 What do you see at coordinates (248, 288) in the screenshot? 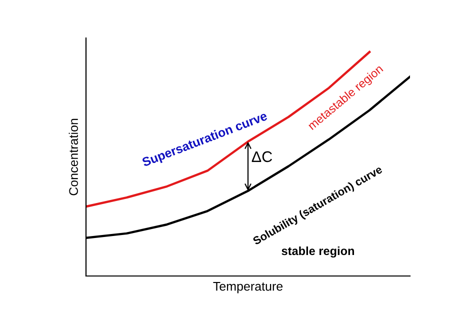
I see `x-axis-title: Temperature` at bounding box center [248, 288].